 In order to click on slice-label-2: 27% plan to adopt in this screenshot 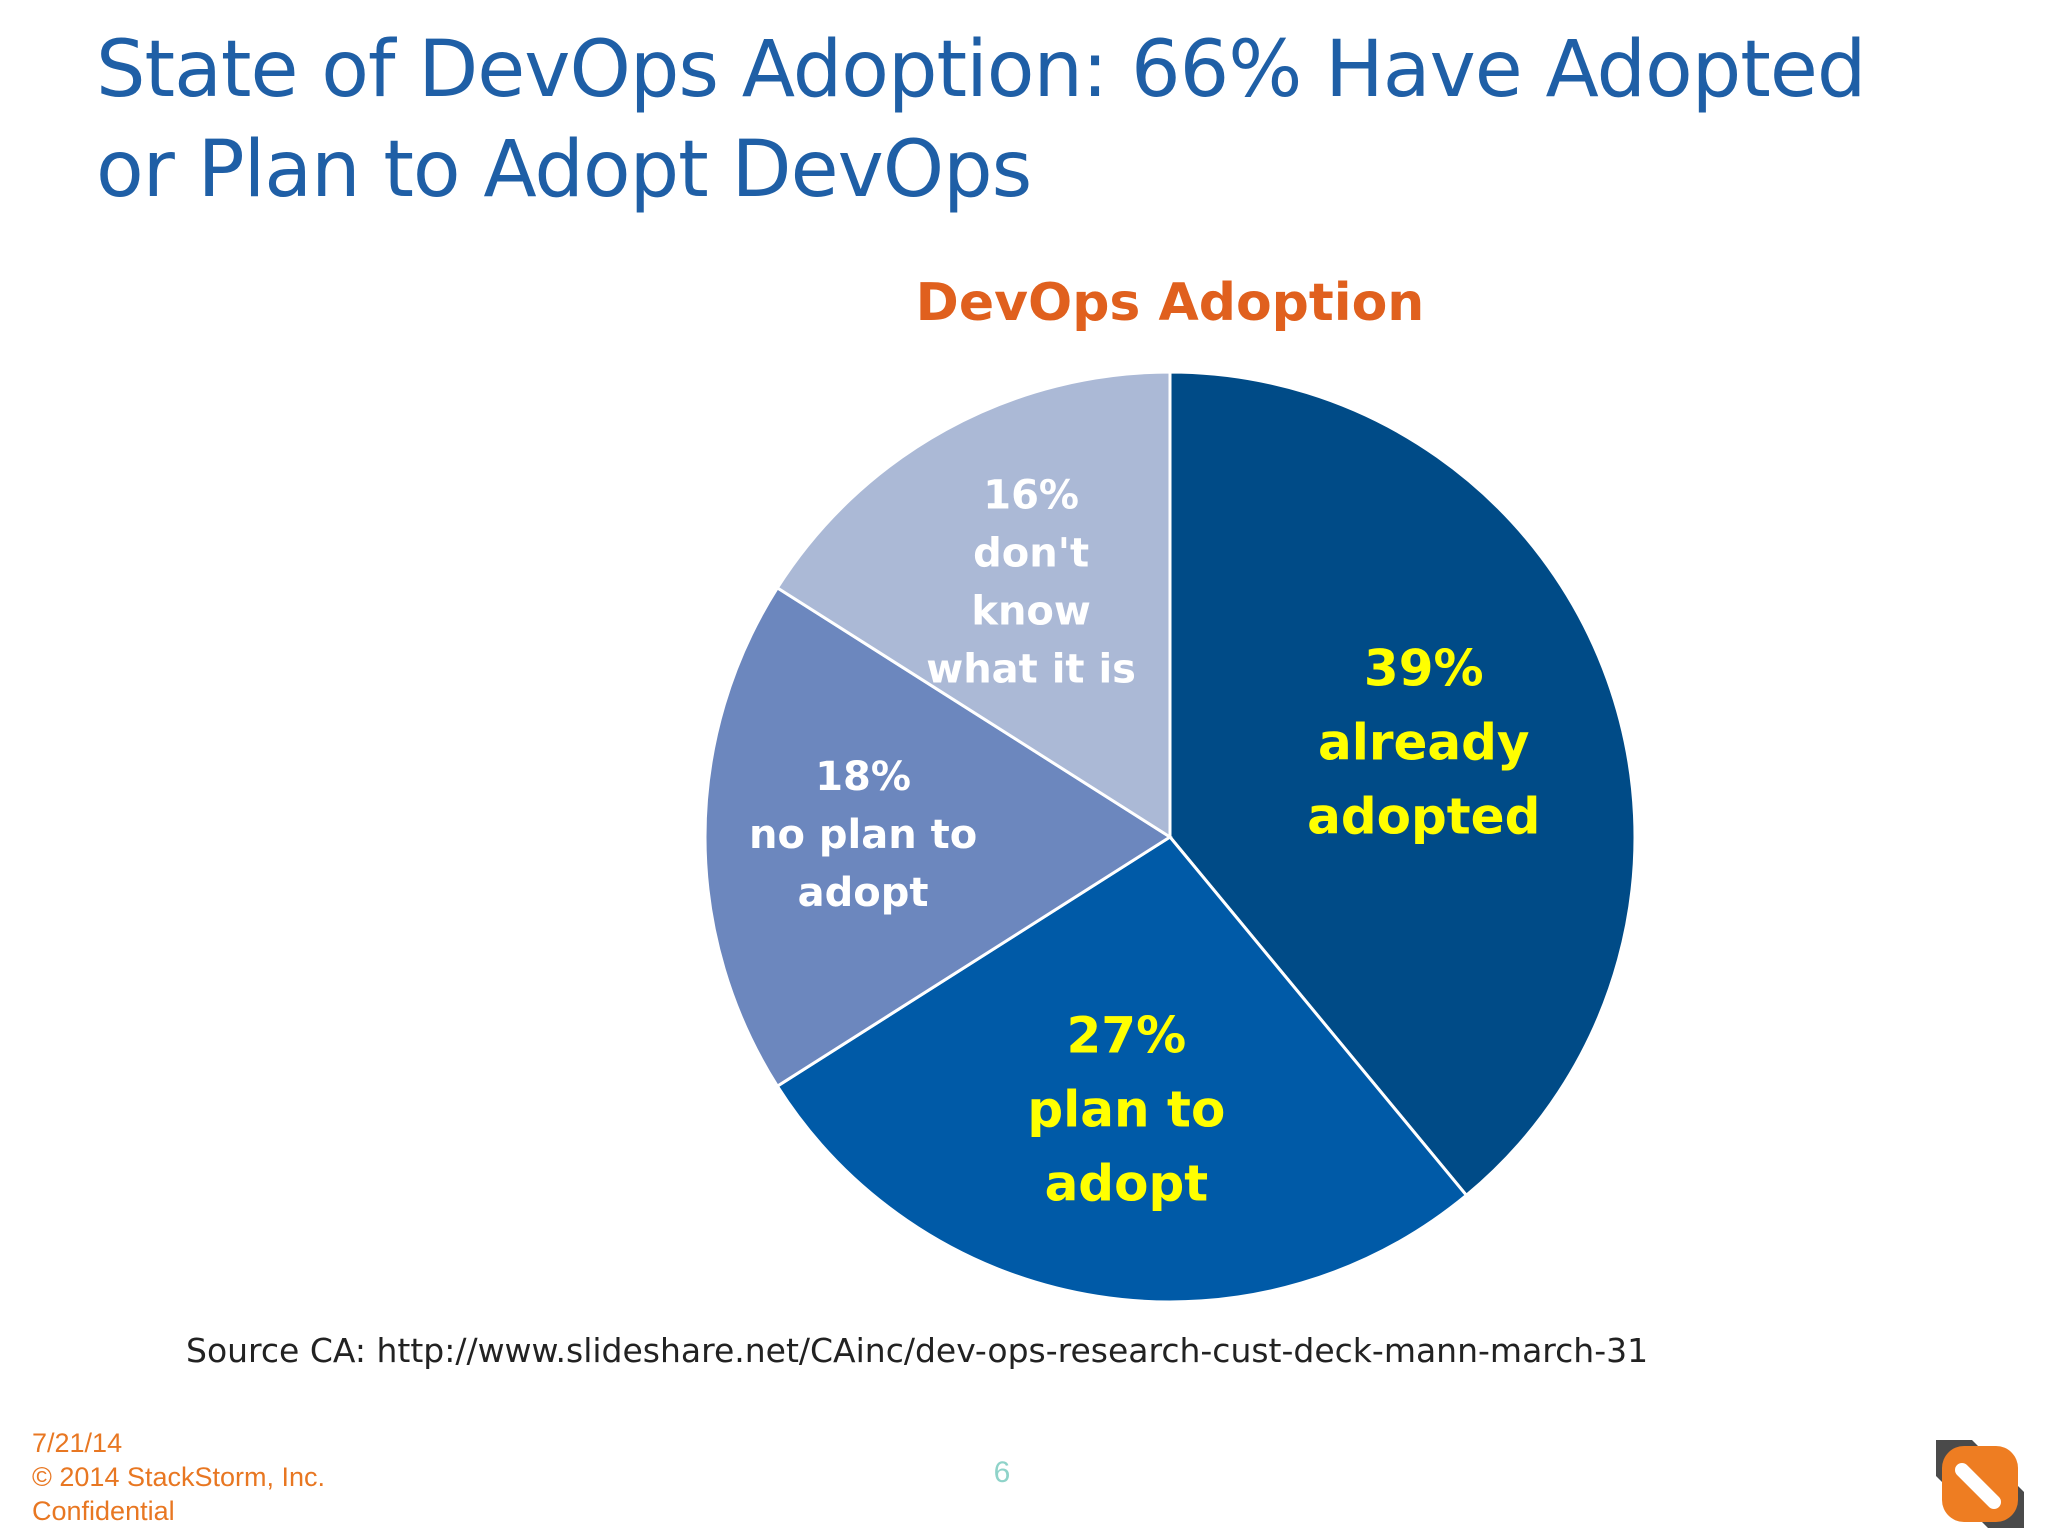, I will do `click(1126, 1109)`.